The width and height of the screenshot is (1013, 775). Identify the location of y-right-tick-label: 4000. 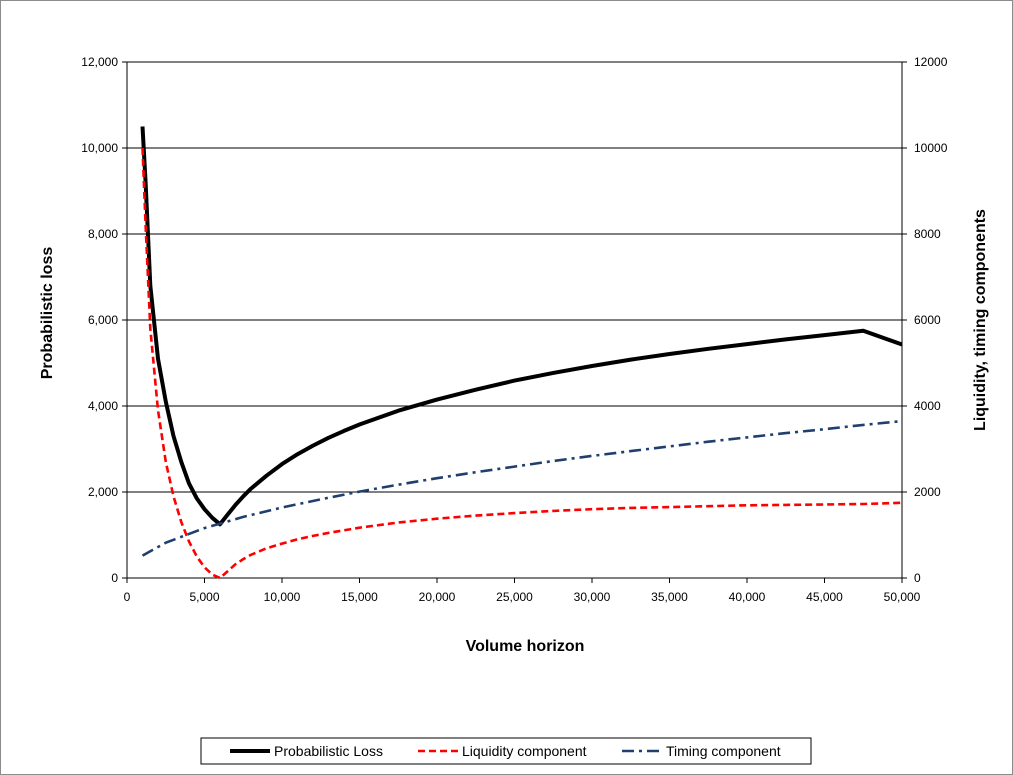
(927, 406).